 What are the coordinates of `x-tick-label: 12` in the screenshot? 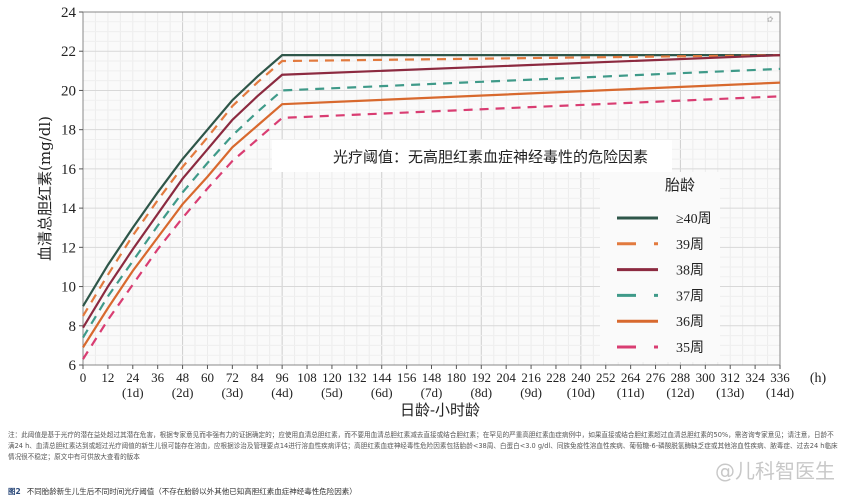 It's located at (107, 377).